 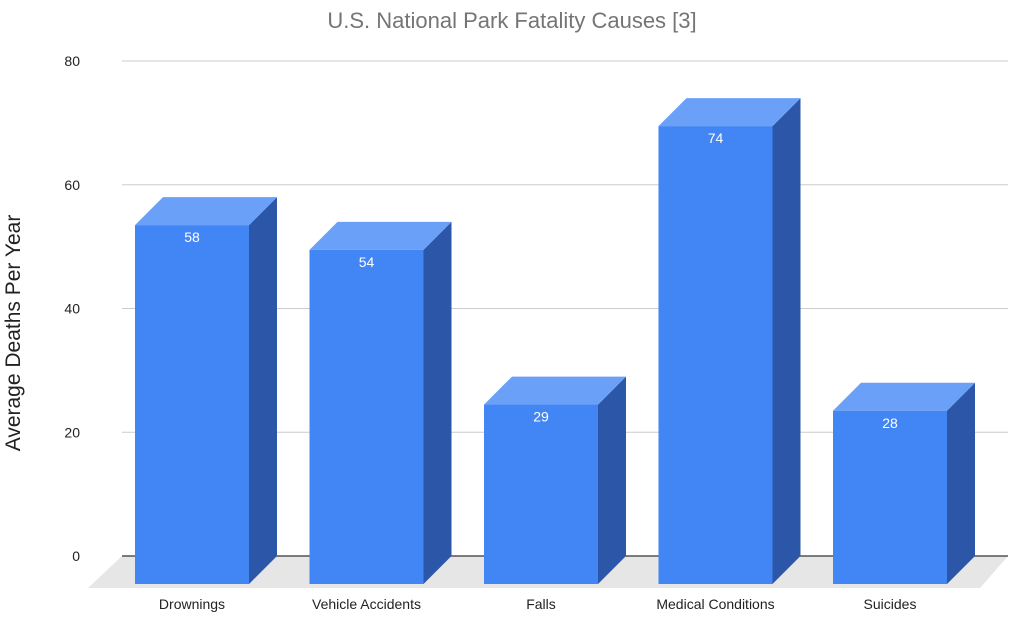 I want to click on data-label: 28, so click(x=890, y=423).